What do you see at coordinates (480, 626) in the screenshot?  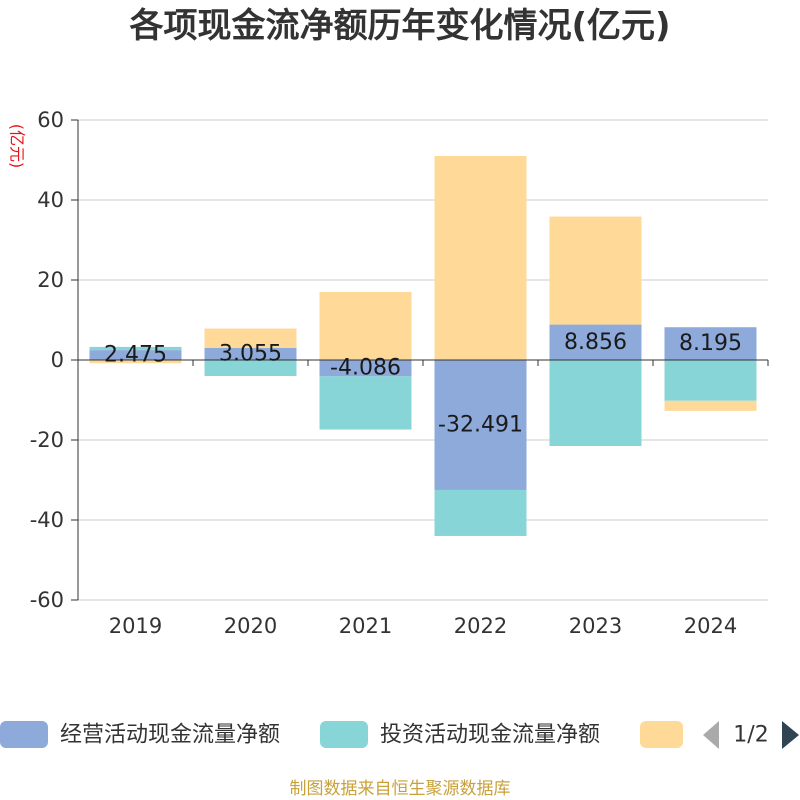 I see `x-tick-label-2022: 2022` at bounding box center [480, 626].